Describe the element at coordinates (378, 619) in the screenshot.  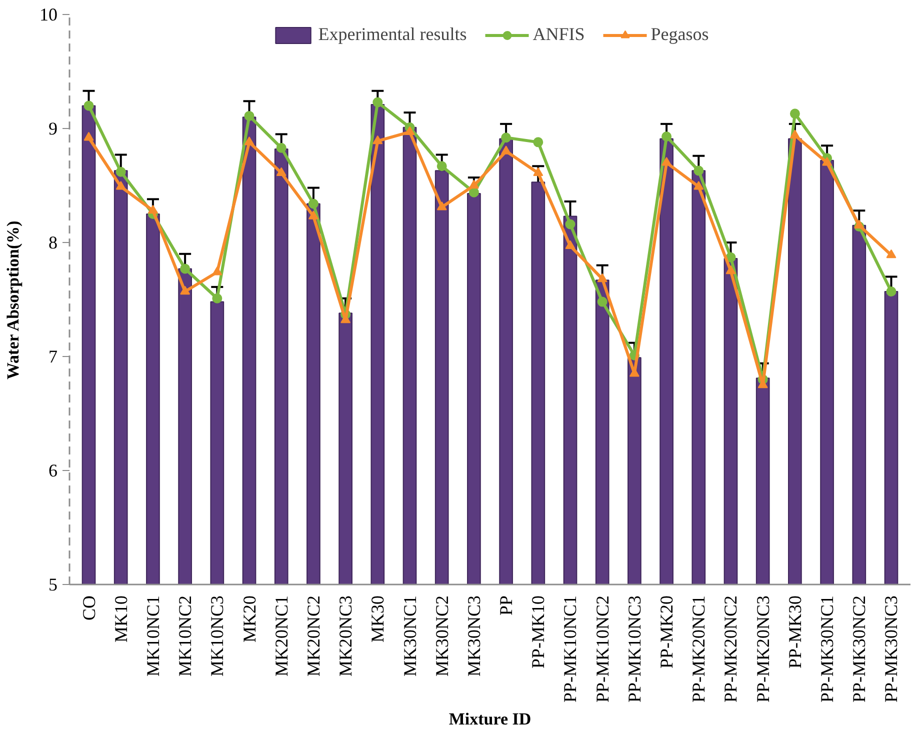
I see `x-tick-label: MK30` at that location.